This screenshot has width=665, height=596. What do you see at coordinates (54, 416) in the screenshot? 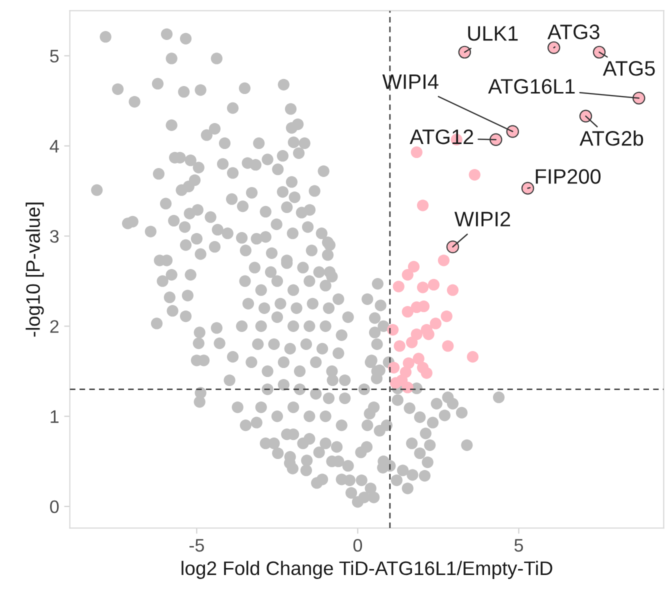
I see `y-tick-label: 1` at bounding box center [54, 416].